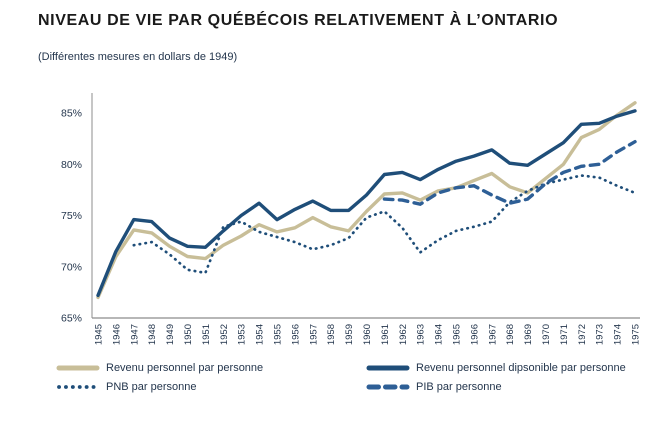  I want to click on legend-item: Revenu personnel dipsonible par personne, so click(510, 368).